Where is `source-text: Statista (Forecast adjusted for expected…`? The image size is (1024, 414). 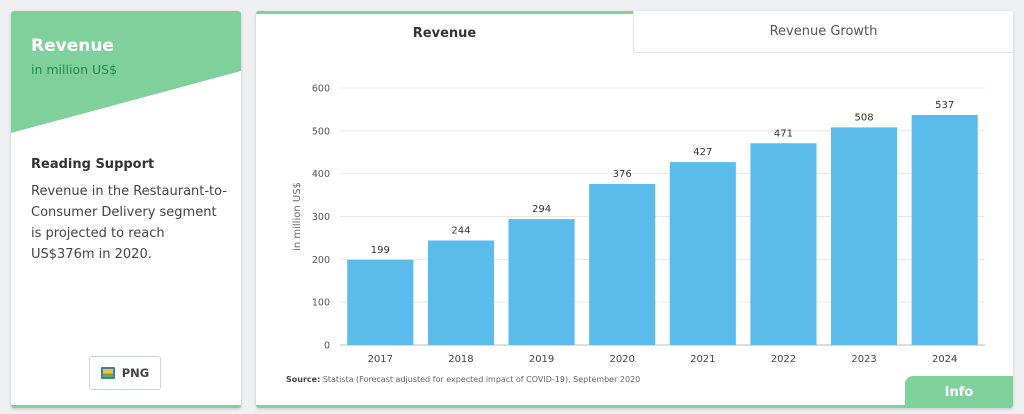 source-text: Statista (Forecast adjusted for expected… is located at coordinates (481, 379).